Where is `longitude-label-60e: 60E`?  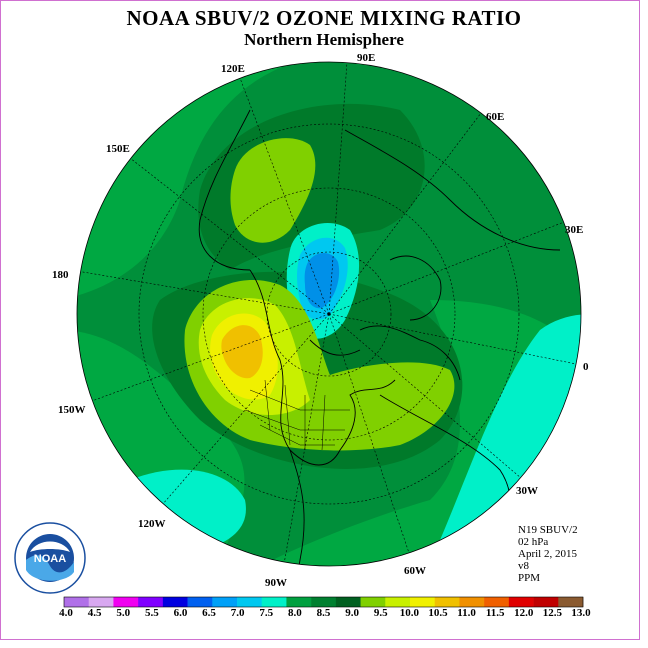
longitude-label-60e: 60E is located at coordinates (495, 117).